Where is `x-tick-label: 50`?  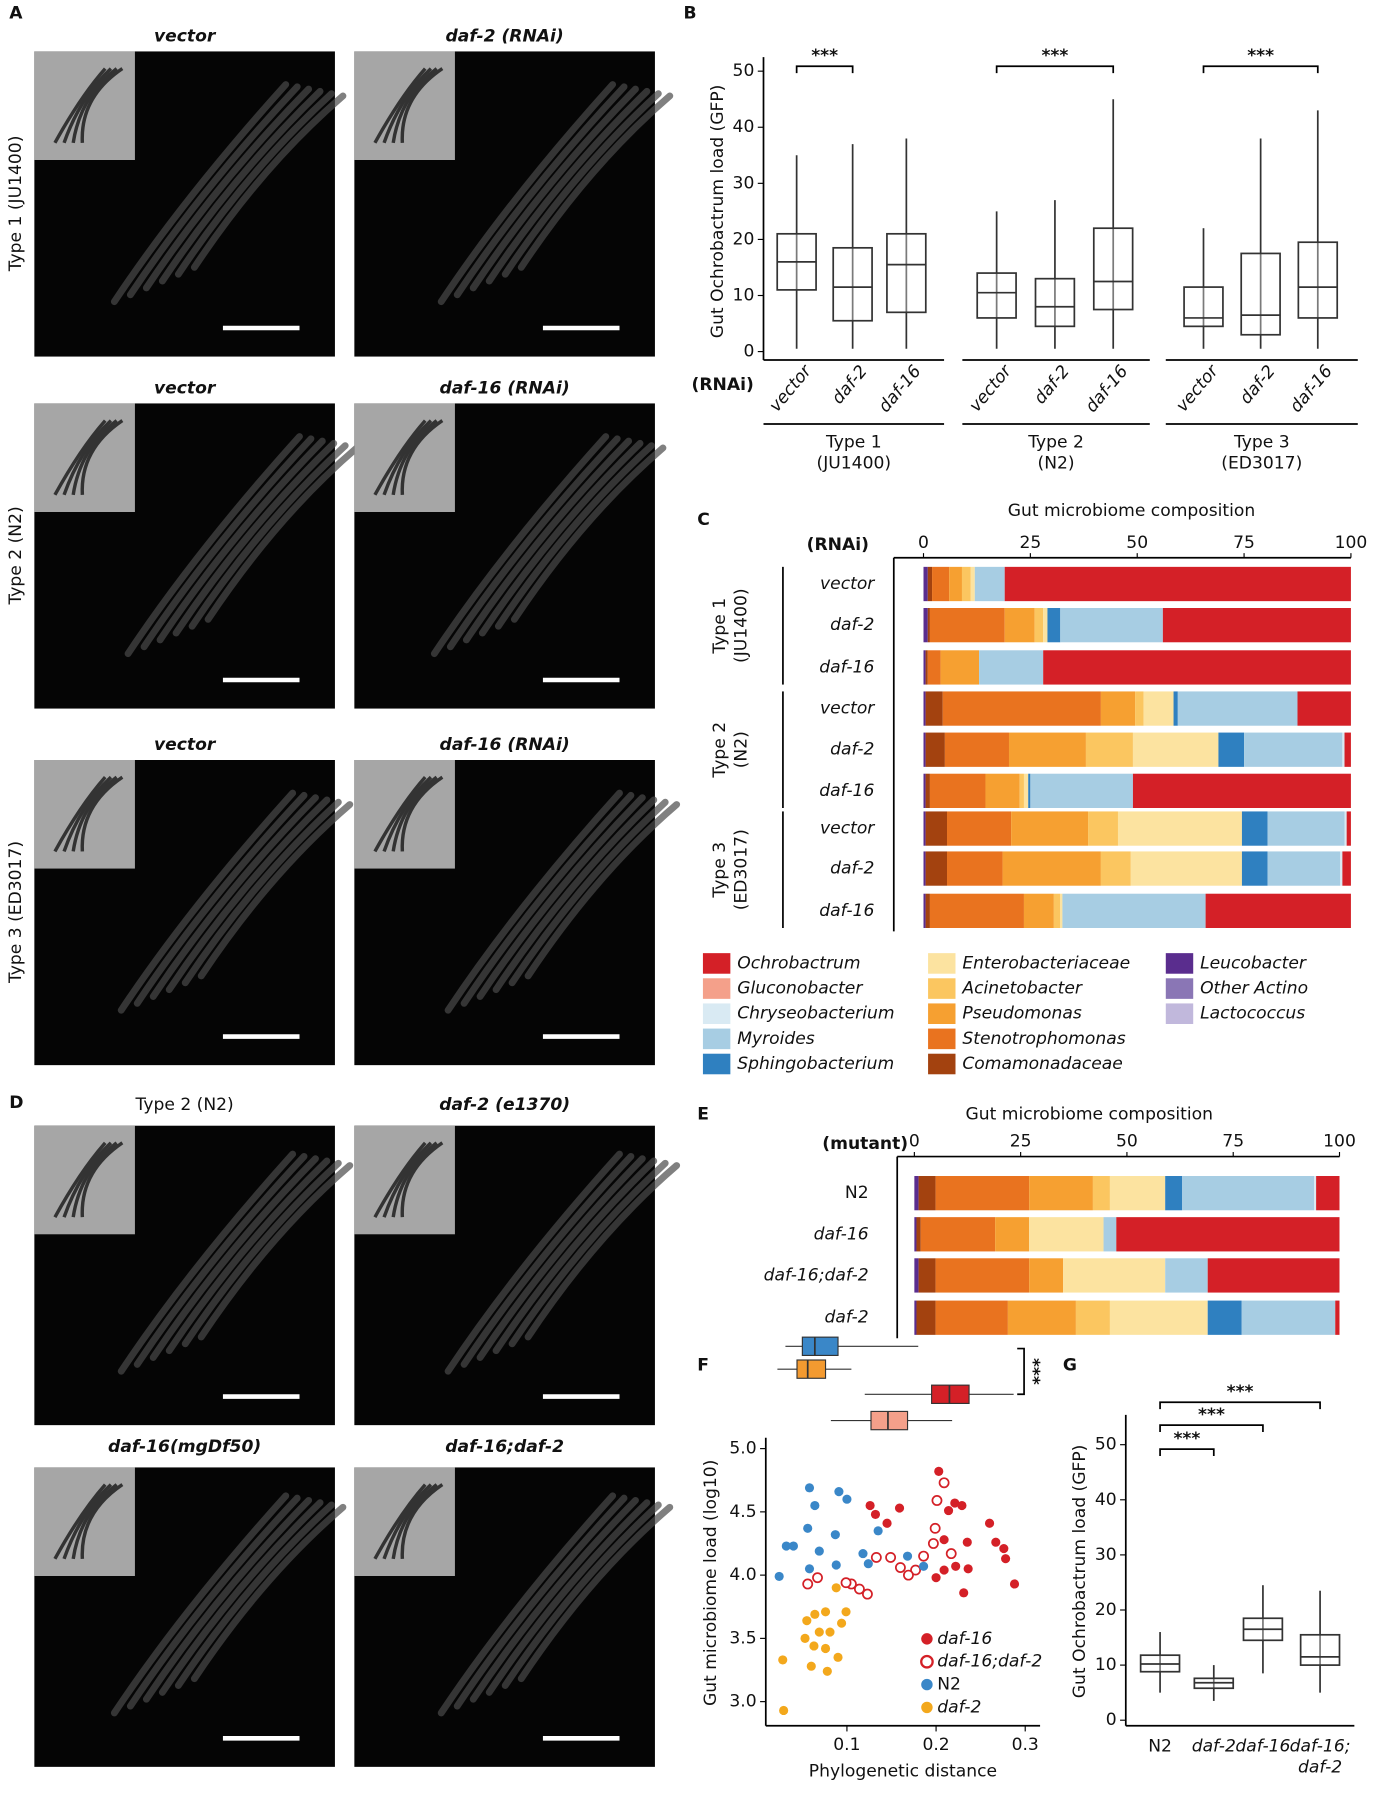
x-tick-label: 50 is located at coordinates (1127, 1142).